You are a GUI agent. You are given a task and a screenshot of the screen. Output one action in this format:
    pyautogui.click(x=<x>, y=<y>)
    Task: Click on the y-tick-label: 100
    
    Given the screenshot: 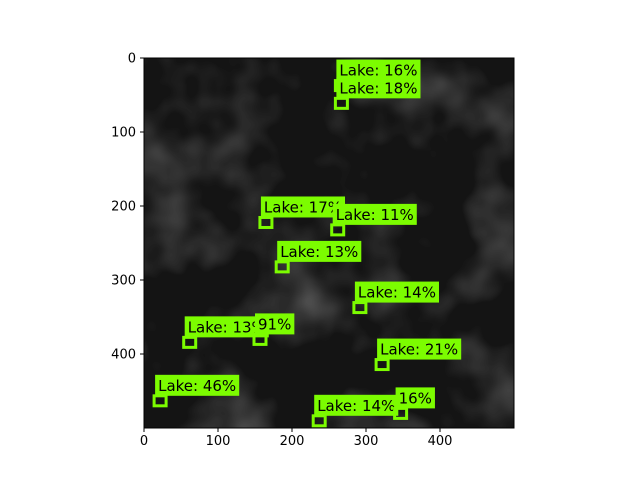 What is the action you would take?
    pyautogui.click(x=123, y=133)
    